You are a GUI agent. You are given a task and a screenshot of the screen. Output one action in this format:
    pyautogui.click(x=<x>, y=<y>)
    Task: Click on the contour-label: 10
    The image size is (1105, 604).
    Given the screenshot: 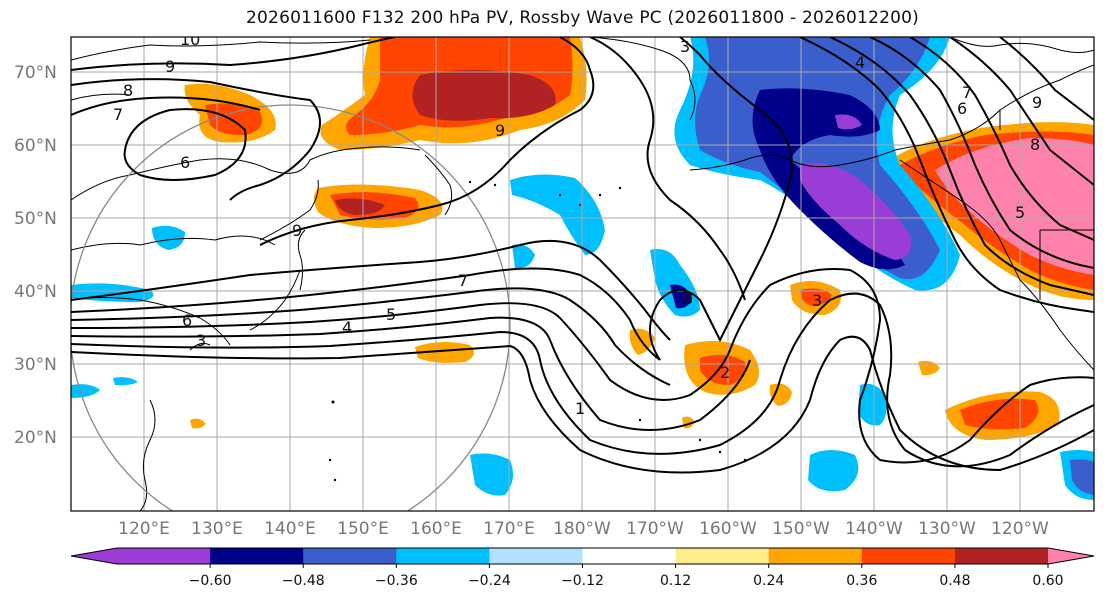 What is the action you would take?
    pyautogui.click(x=190, y=39)
    